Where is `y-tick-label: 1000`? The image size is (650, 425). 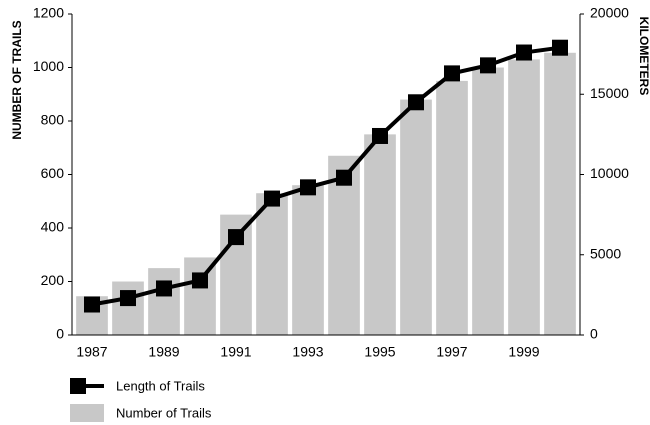 y-tick-label: 1000 is located at coordinates (48, 66).